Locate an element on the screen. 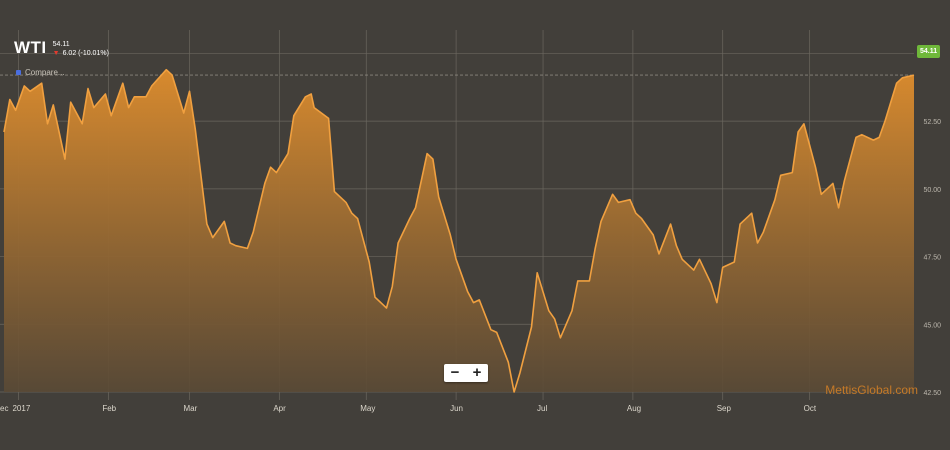 The width and height of the screenshot is (950, 450). zoom-in-button: + is located at coordinates (477, 372).